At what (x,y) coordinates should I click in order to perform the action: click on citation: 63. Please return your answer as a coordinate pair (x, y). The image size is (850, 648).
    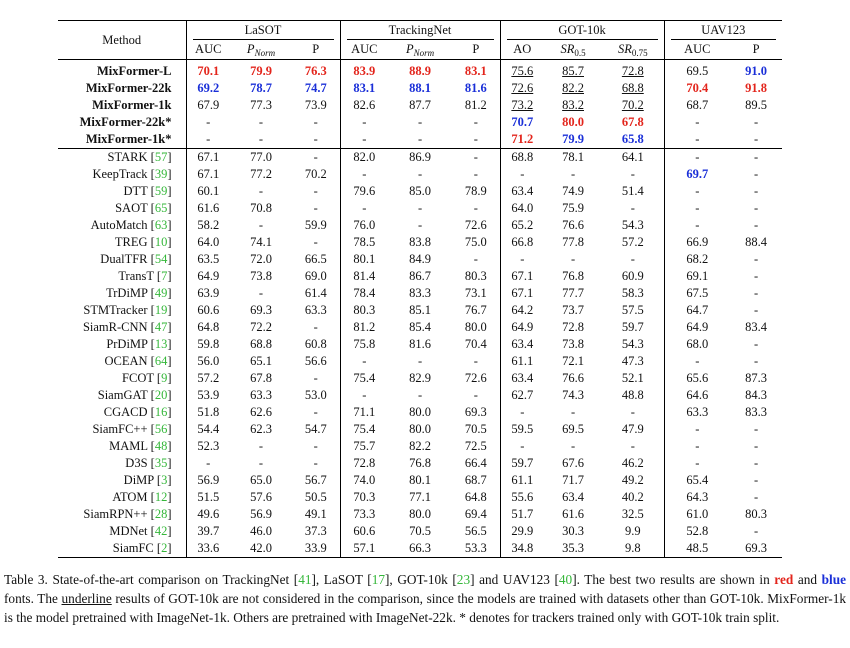
    Looking at the image, I should click on (161, 225).